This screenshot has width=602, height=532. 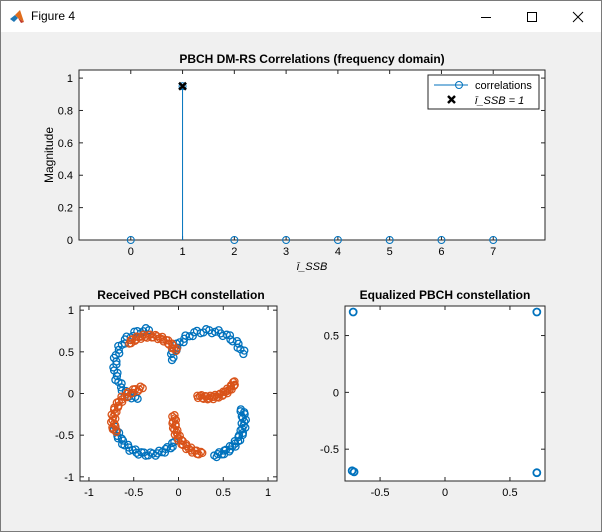 I want to click on close-icon, so click(x=578, y=16).